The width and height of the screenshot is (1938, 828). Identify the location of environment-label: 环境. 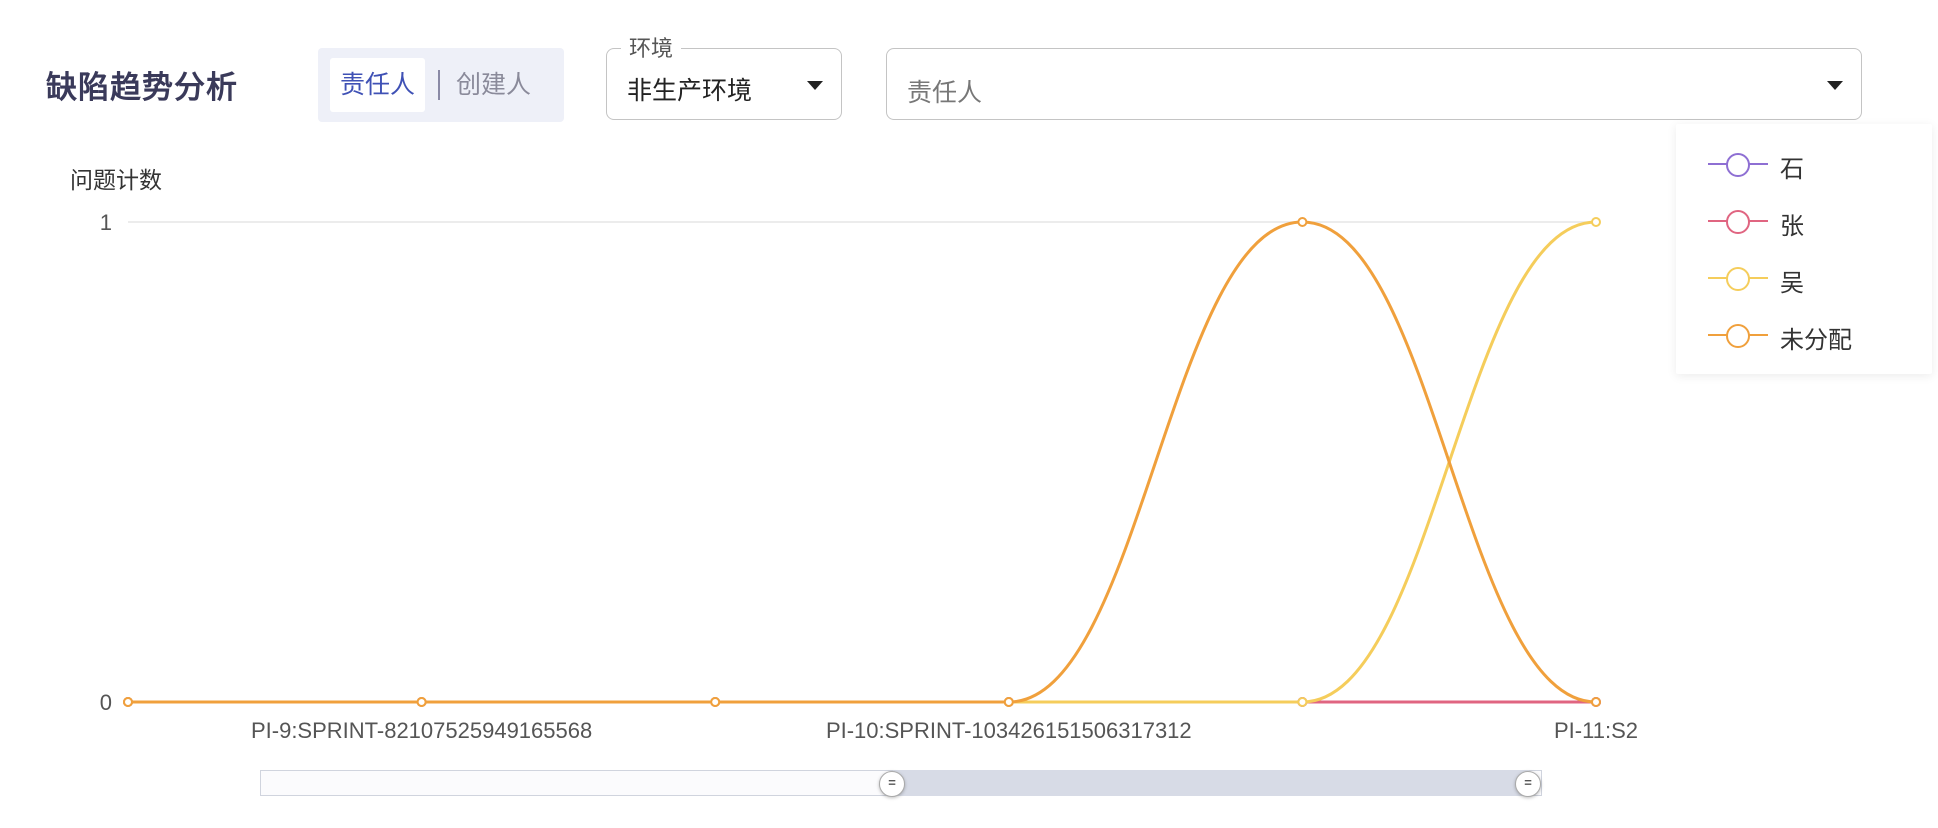
(651, 47).